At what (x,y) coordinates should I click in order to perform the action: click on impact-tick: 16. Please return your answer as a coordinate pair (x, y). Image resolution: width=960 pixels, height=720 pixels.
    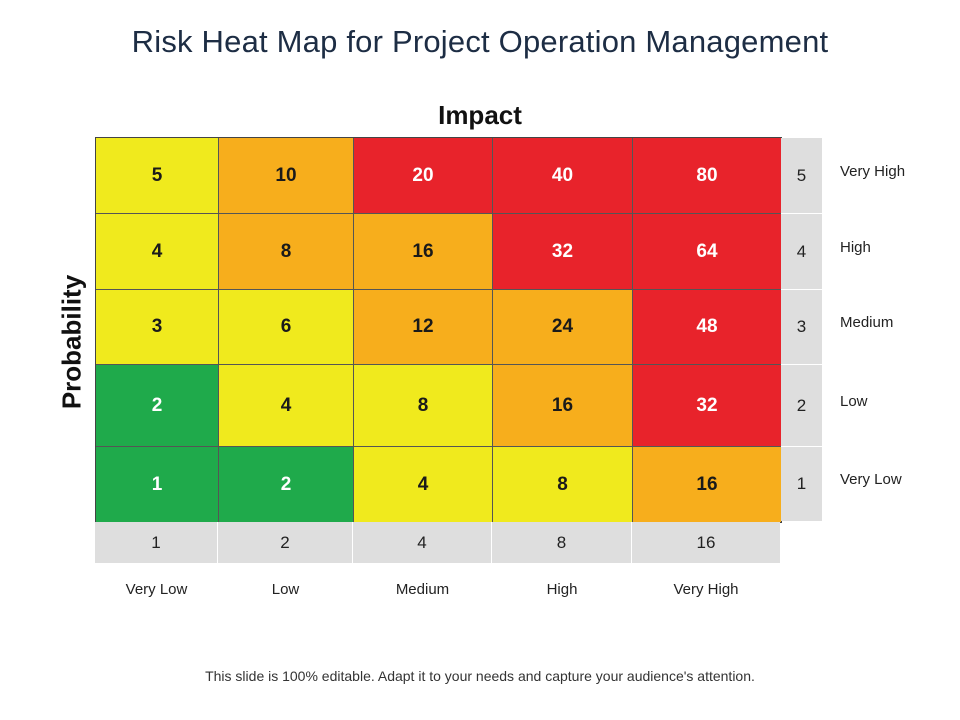
    Looking at the image, I should click on (706, 542).